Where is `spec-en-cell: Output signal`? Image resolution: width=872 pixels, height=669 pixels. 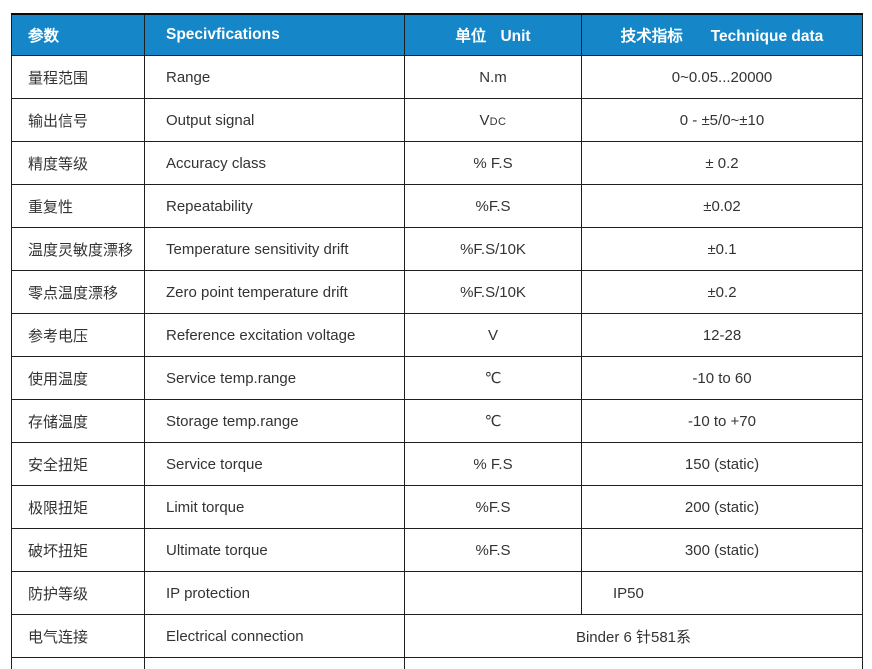
spec-en-cell: Output signal is located at coordinates (274, 120).